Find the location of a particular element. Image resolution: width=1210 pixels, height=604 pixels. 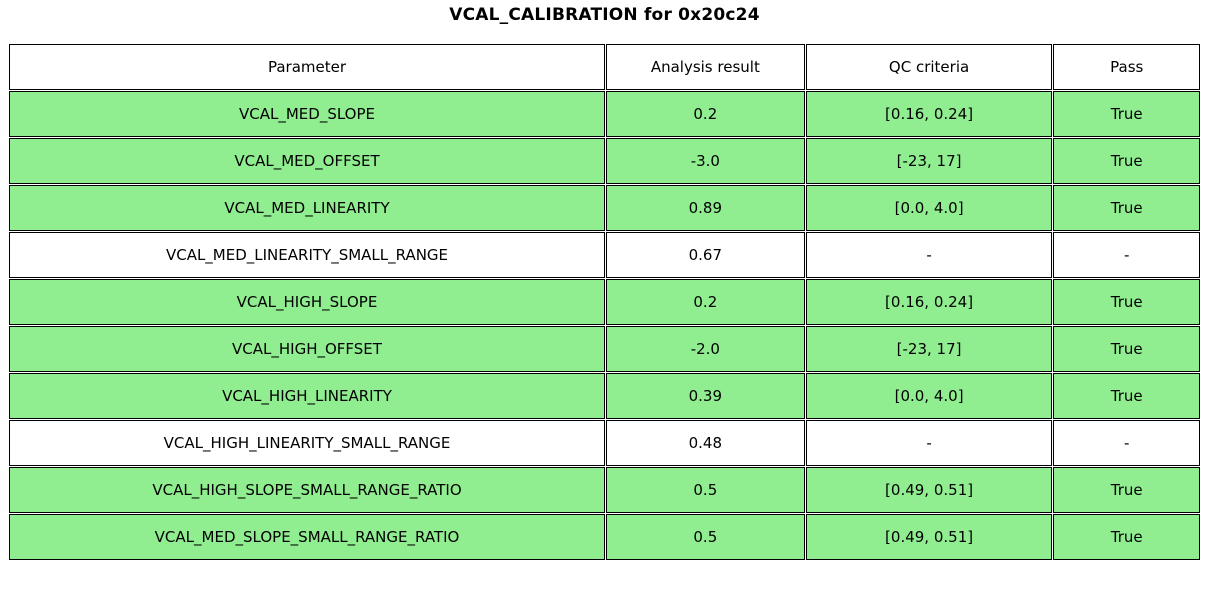

column-header-qc-criteria: QC criteria is located at coordinates (929, 67).